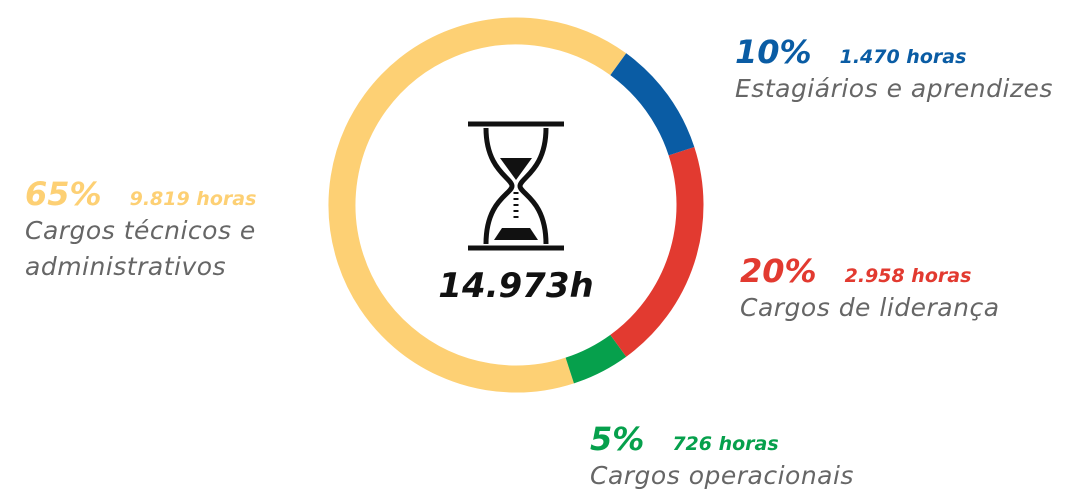  I want to click on label-head: 10% 1.470 horas, so click(894, 52).